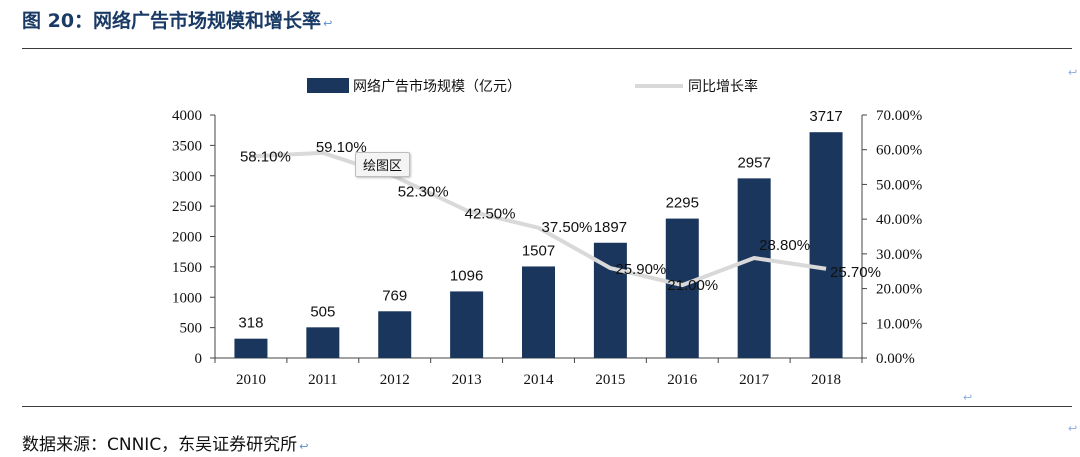 The height and width of the screenshot is (457, 1080). What do you see at coordinates (437, 86) in the screenshot?
I see `legend-label-bar: 网络广告市场规模（亿元）` at bounding box center [437, 86].